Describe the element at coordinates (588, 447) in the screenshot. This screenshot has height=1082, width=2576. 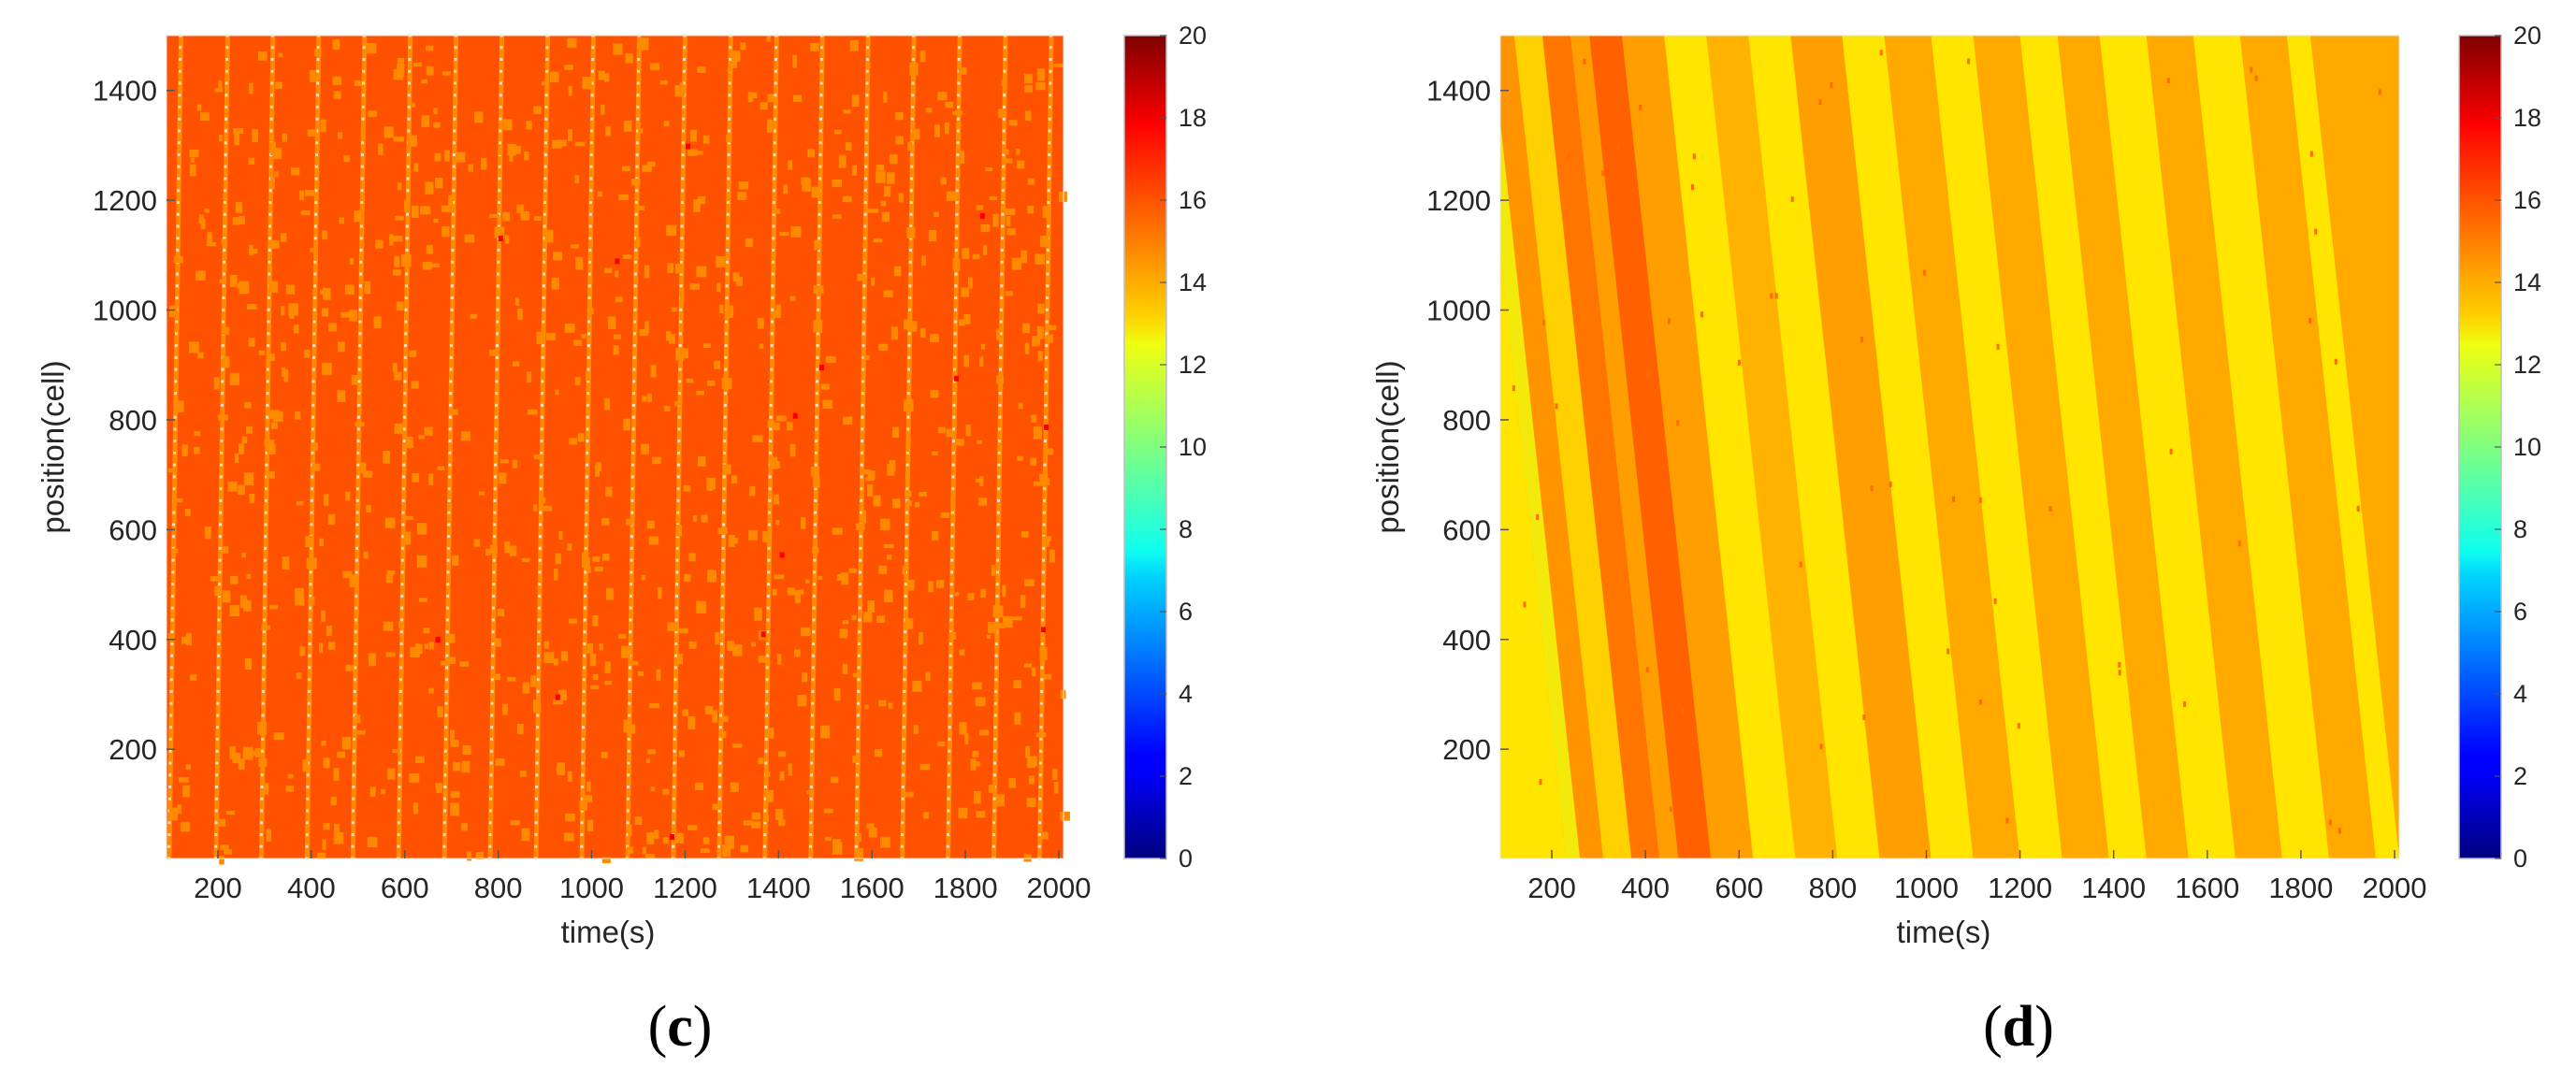
I see `heatmap-c-stripe` at that location.